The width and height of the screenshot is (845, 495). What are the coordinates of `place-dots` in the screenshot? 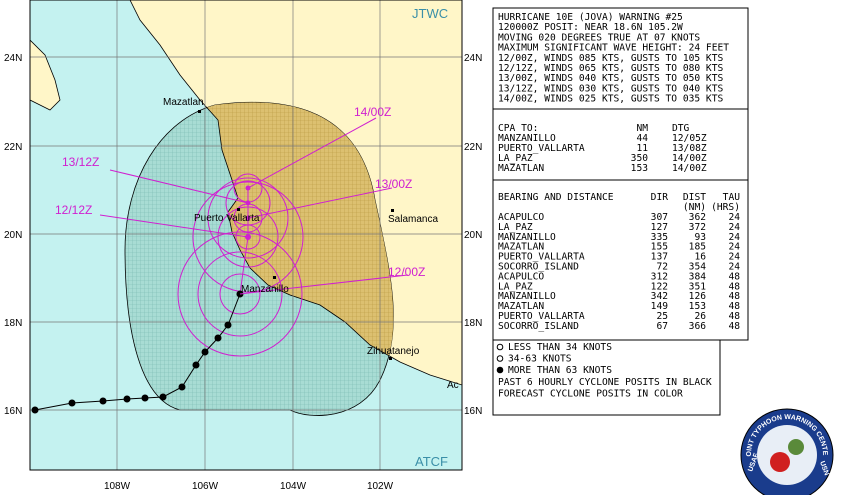 It's located at (296, 235).